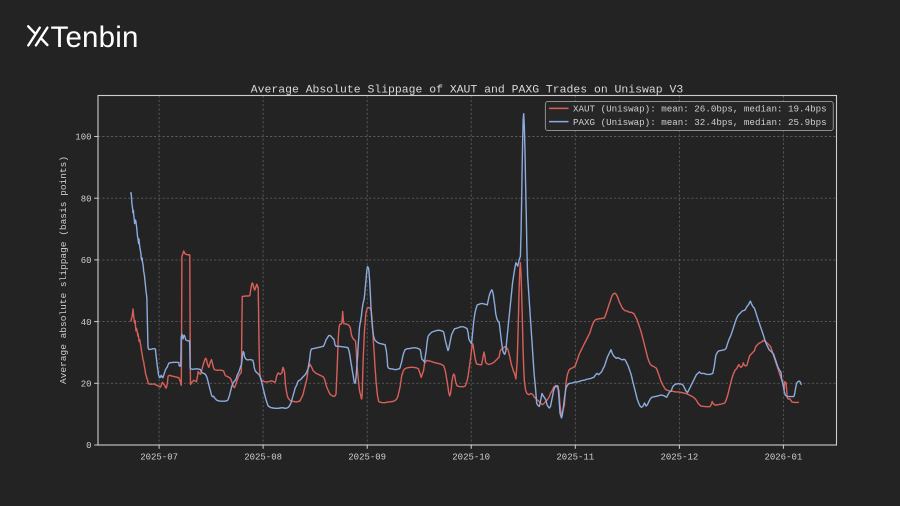  Describe the element at coordinates (86, 199) in the screenshot. I see `svg-text: 80` at that location.